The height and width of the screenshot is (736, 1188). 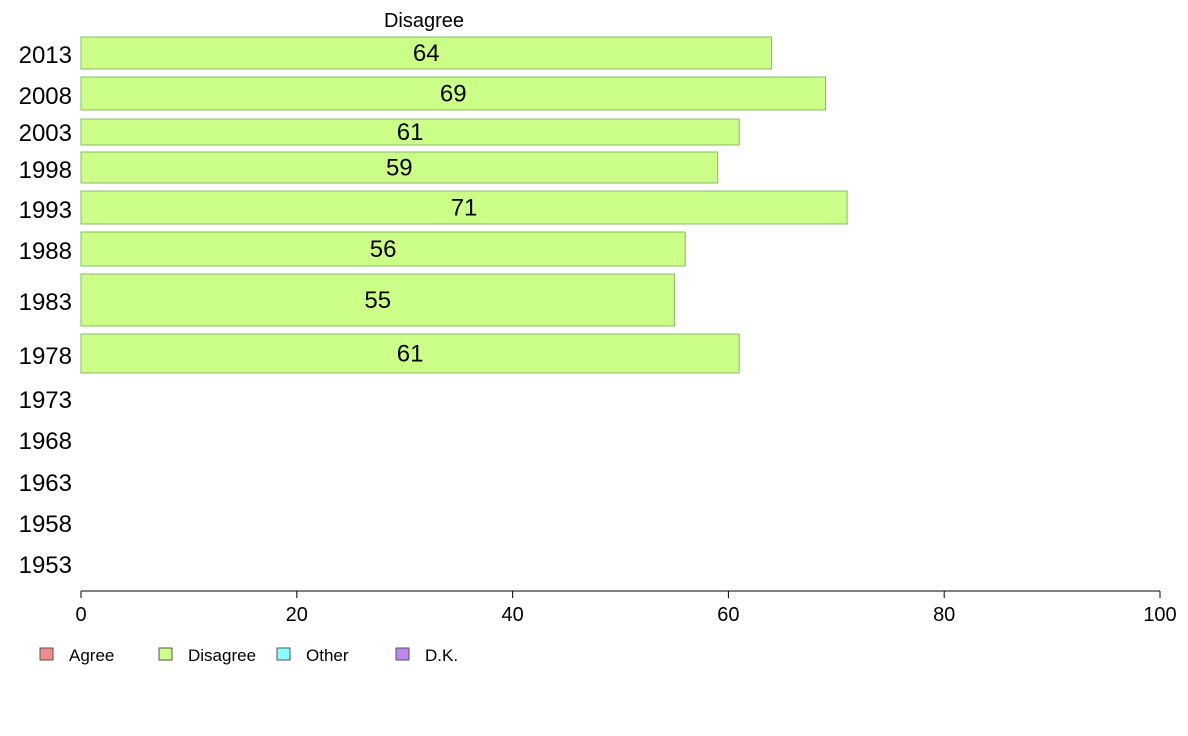 I want to click on x-axis: 0 20 40 60 80 100, so click(x=626, y=608).